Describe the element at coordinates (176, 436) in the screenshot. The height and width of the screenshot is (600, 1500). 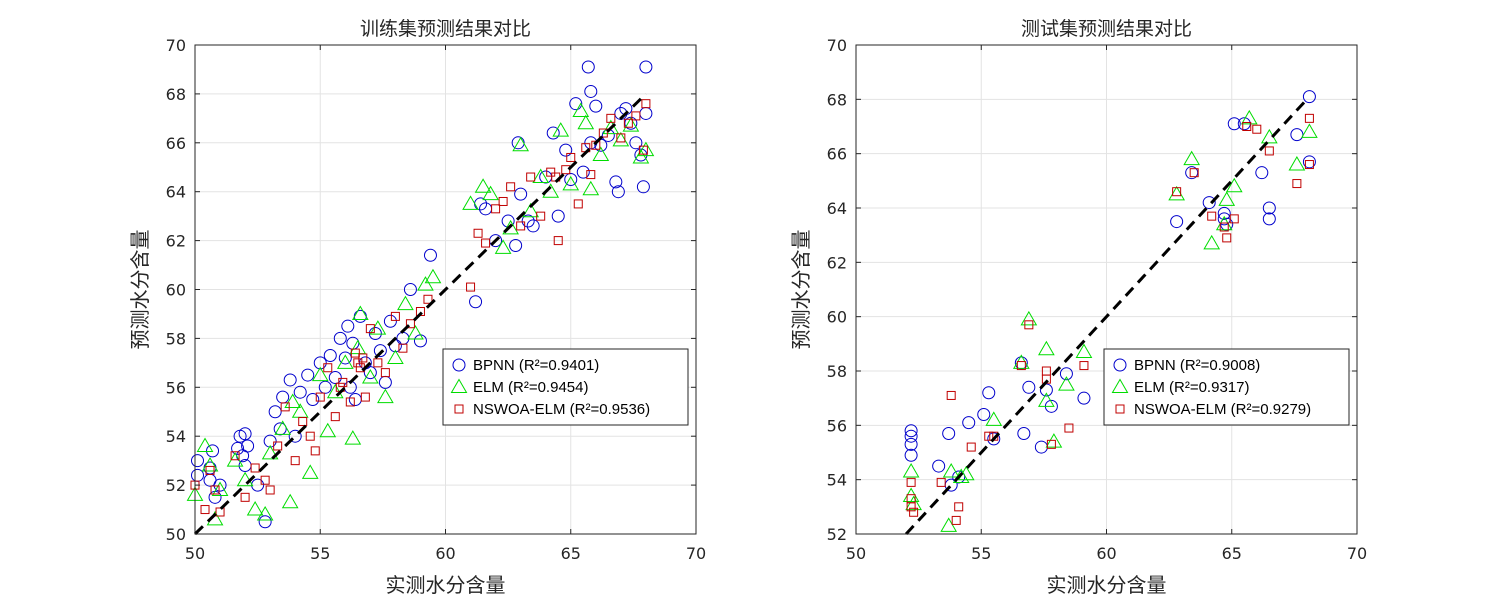
I see `train-y-tick-label: 54` at that location.